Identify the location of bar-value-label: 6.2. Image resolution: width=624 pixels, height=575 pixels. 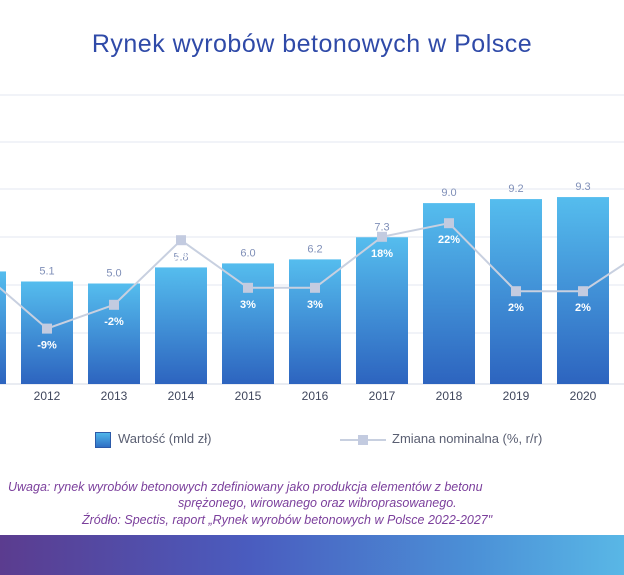
(314, 249).